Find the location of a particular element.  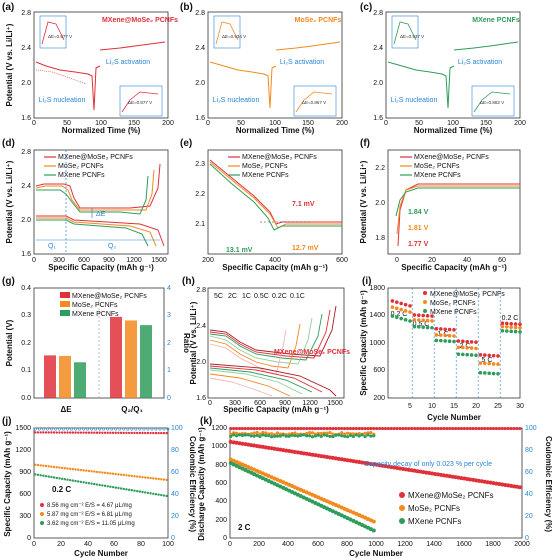

delta-e-a-bot: ΔE=0.877 V is located at coordinates (140, 102).